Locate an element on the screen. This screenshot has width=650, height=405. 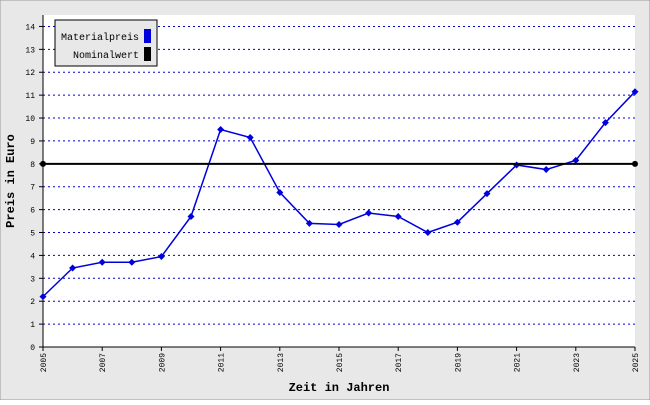
y-tick-label: 9 is located at coordinates (32, 142).